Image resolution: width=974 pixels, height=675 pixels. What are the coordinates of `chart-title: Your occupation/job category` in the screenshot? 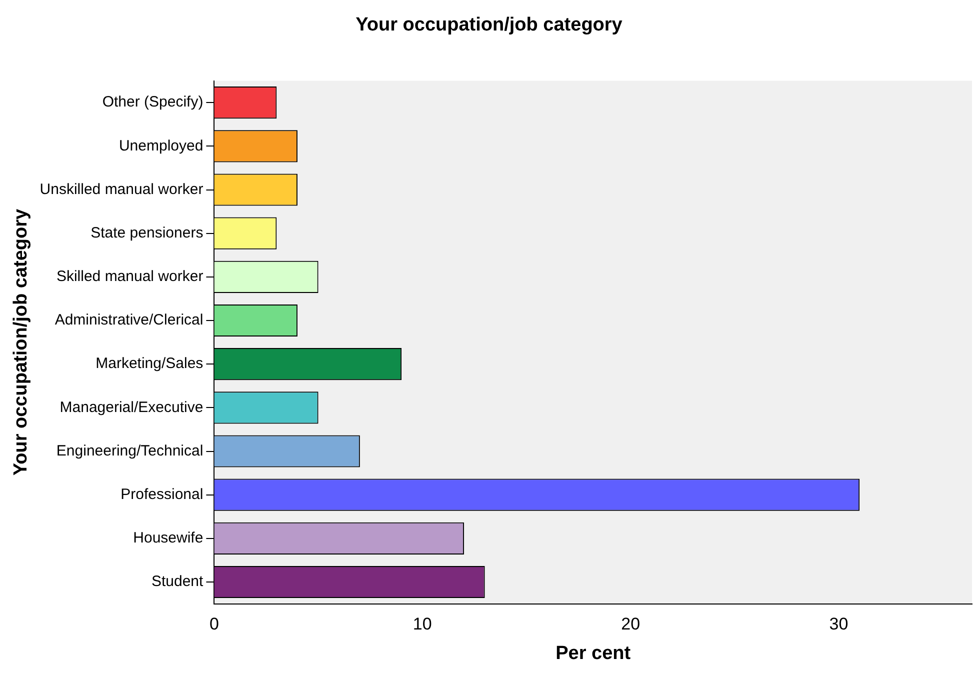 It's located at (489, 25).